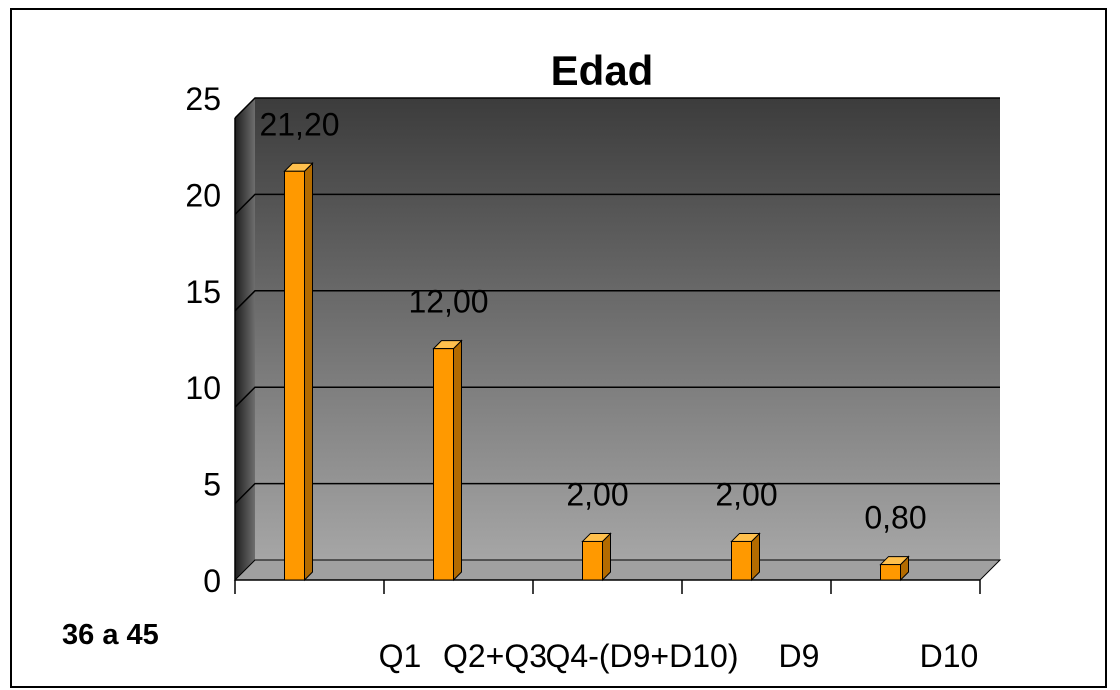 The image size is (1120, 690). What do you see at coordinates (212, 485) in the screenshot?
I see `y-tick-label: 5` at bounding box center [212, 485].